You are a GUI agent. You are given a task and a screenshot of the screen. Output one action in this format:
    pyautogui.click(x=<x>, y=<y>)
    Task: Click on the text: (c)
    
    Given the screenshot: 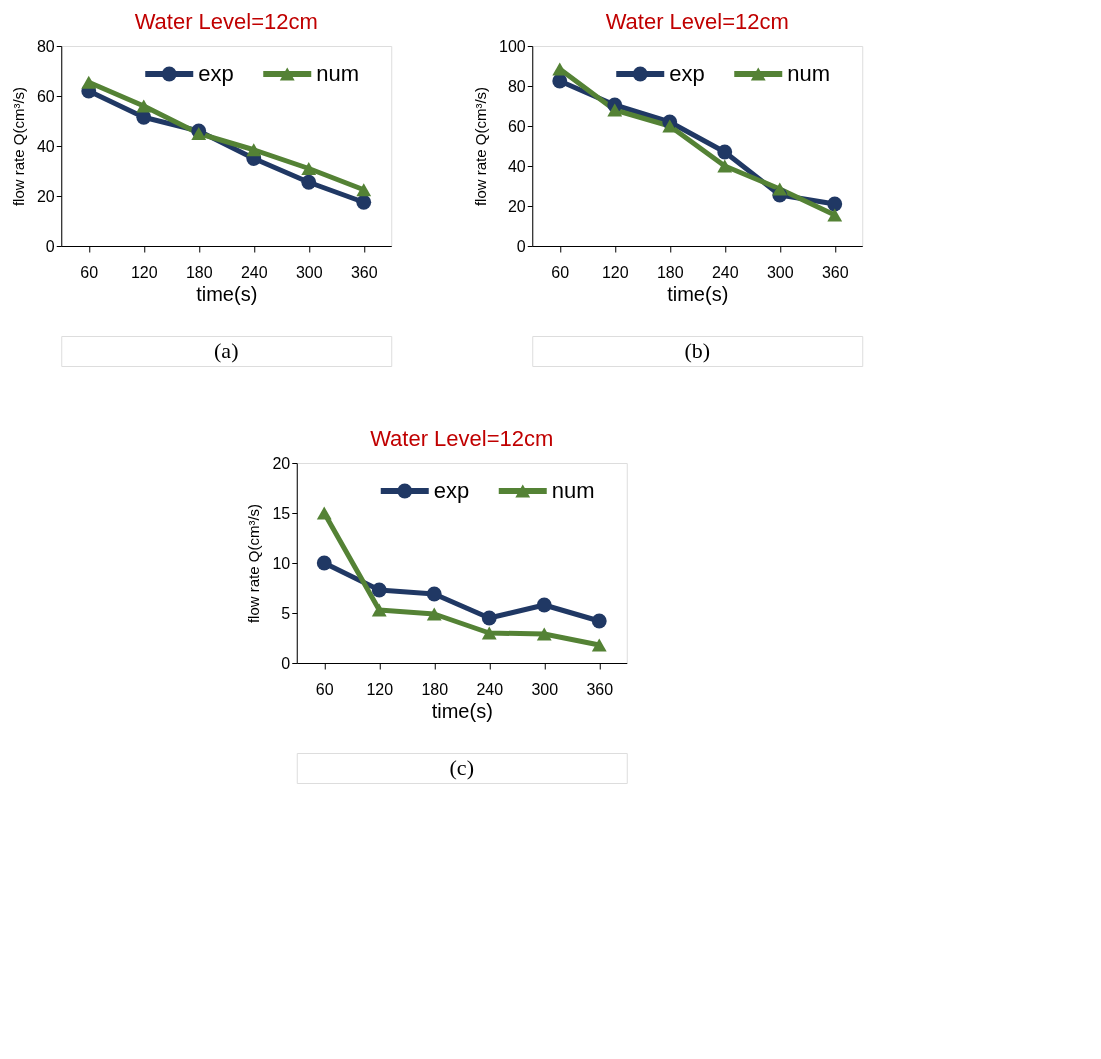 What is the action you would take?
    pyautogui.click(x=461, y=767)
    